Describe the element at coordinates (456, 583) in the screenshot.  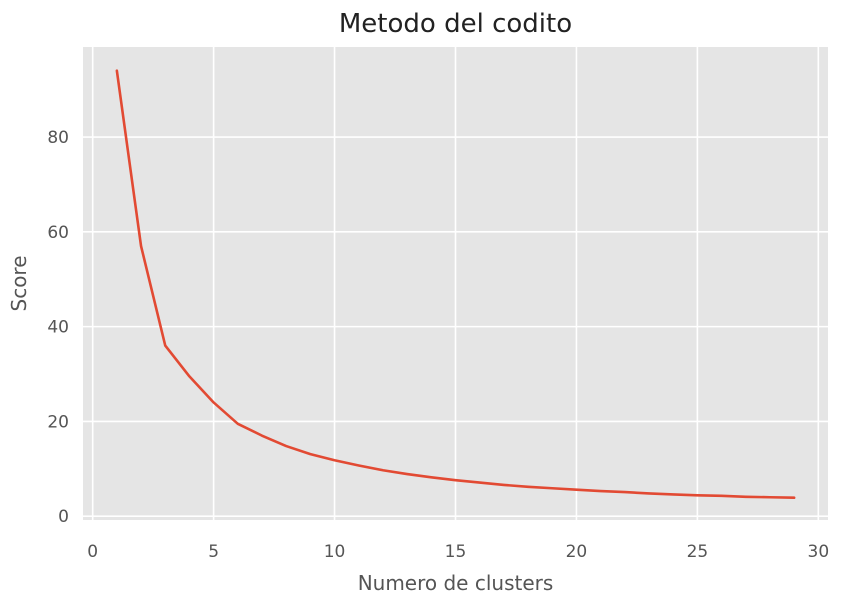
I see `x-axis-label: Numero de clusters` at that location.